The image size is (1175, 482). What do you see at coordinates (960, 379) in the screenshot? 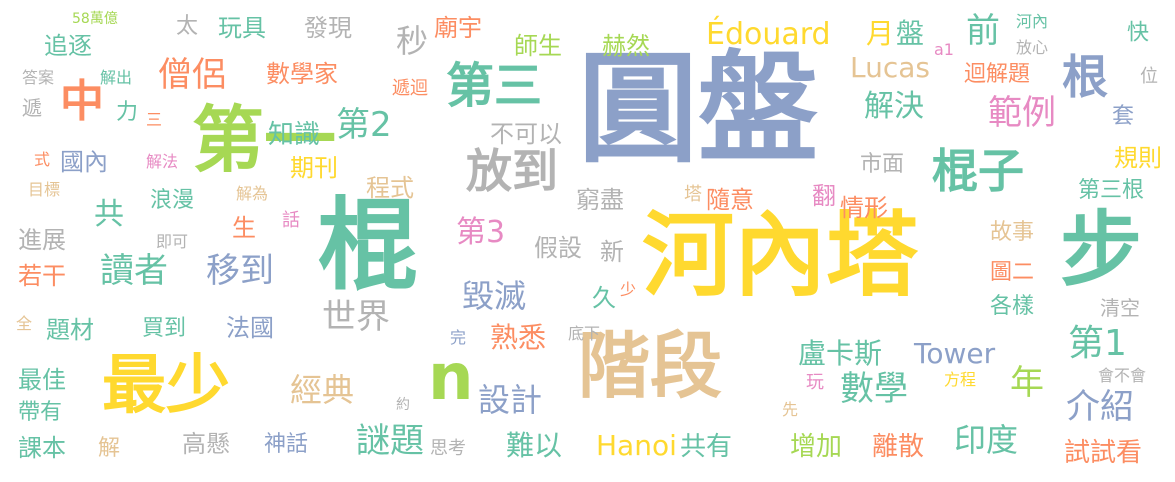
I see `word-fangcheng: 方程` at bounding box center [960, 379].